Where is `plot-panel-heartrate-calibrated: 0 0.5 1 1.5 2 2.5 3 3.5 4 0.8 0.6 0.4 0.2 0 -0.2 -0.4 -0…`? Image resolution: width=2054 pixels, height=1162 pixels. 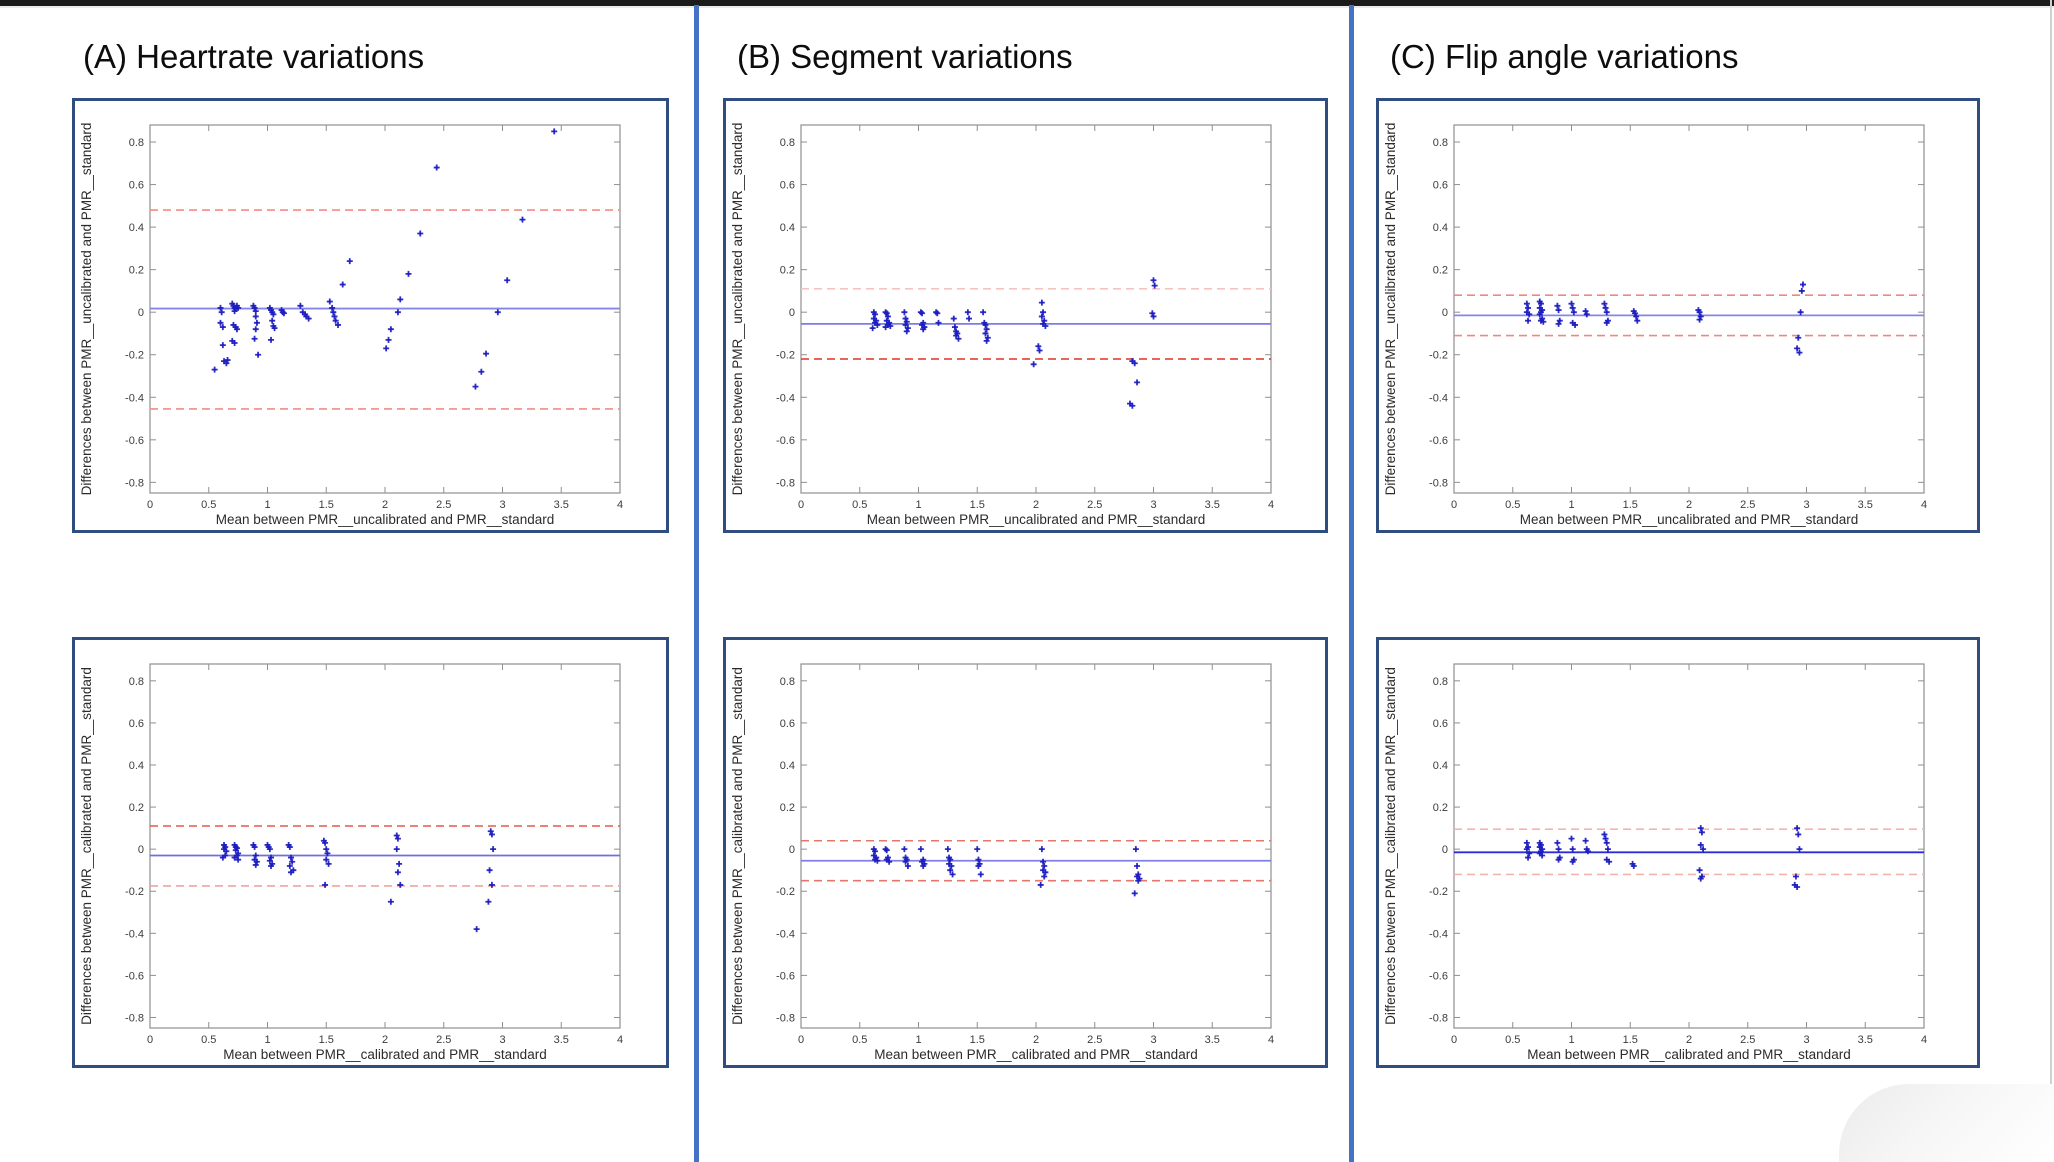 plot-panel-heartrate-calibrated: 0 0.5 1 1.5 2 2.5 3 3.5 4 0.8 0.6 0.4 0.2 0 -0.2 -0.4 -0… is located at coordinates (370, 852).